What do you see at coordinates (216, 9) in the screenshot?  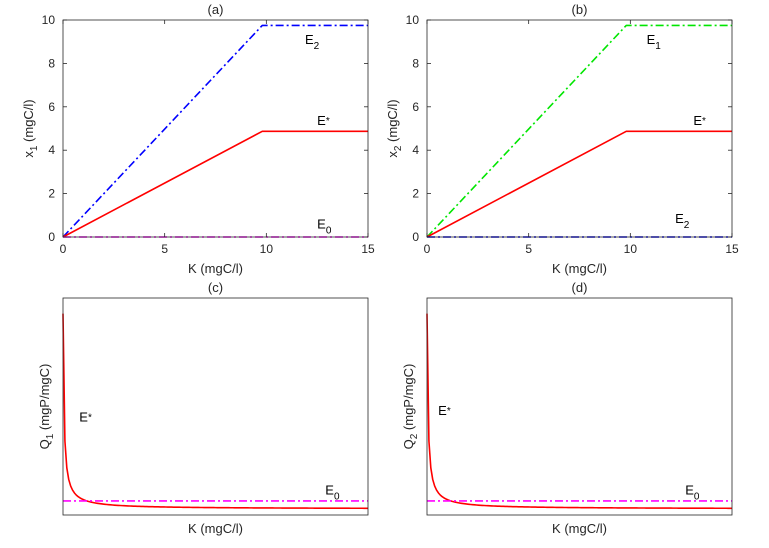 I see `panel-title: (a)` at bounding box center [216, 9].